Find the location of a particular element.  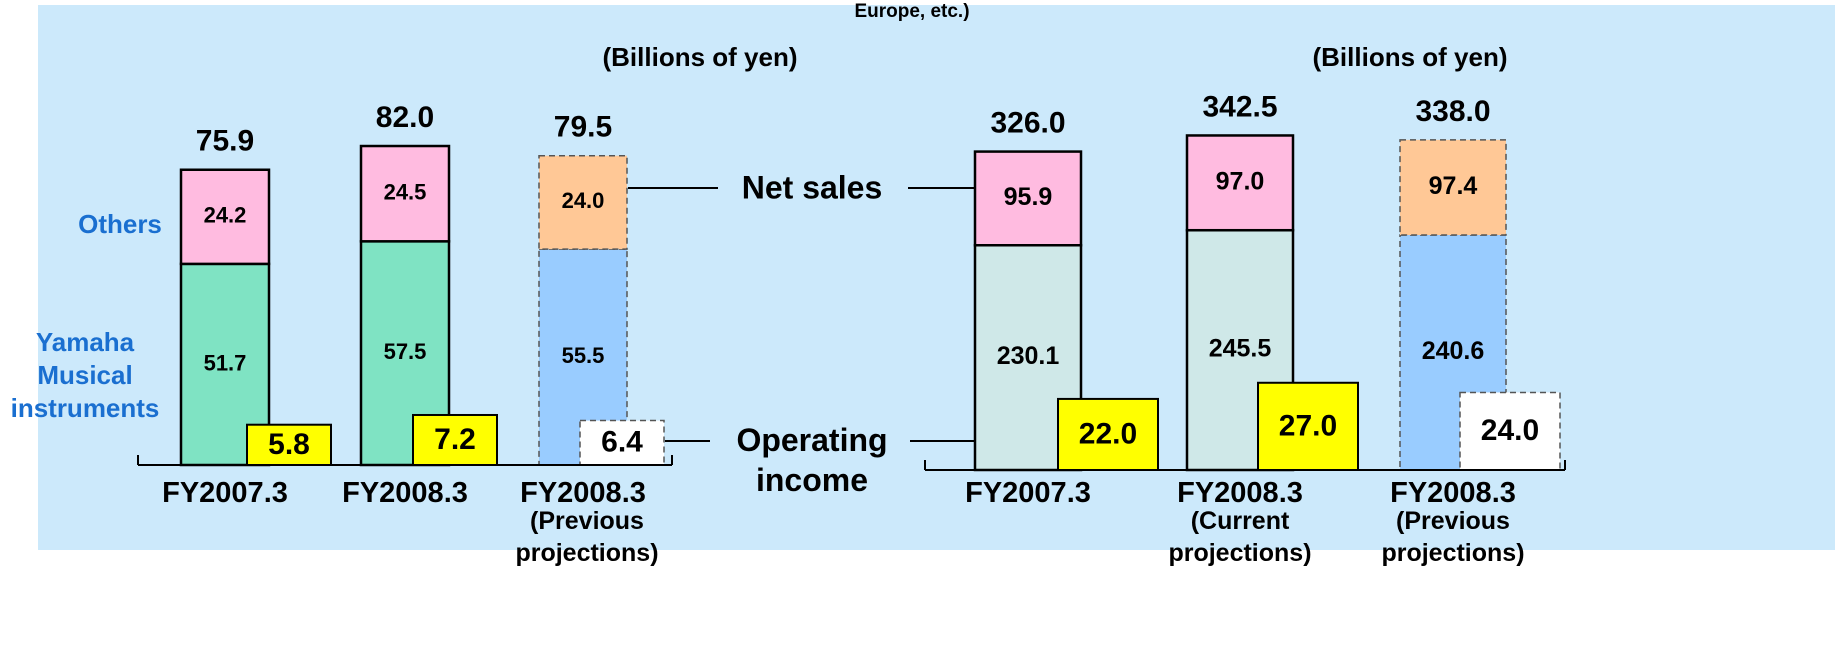

legend-entry: Others is located at coordinates (120, 224).